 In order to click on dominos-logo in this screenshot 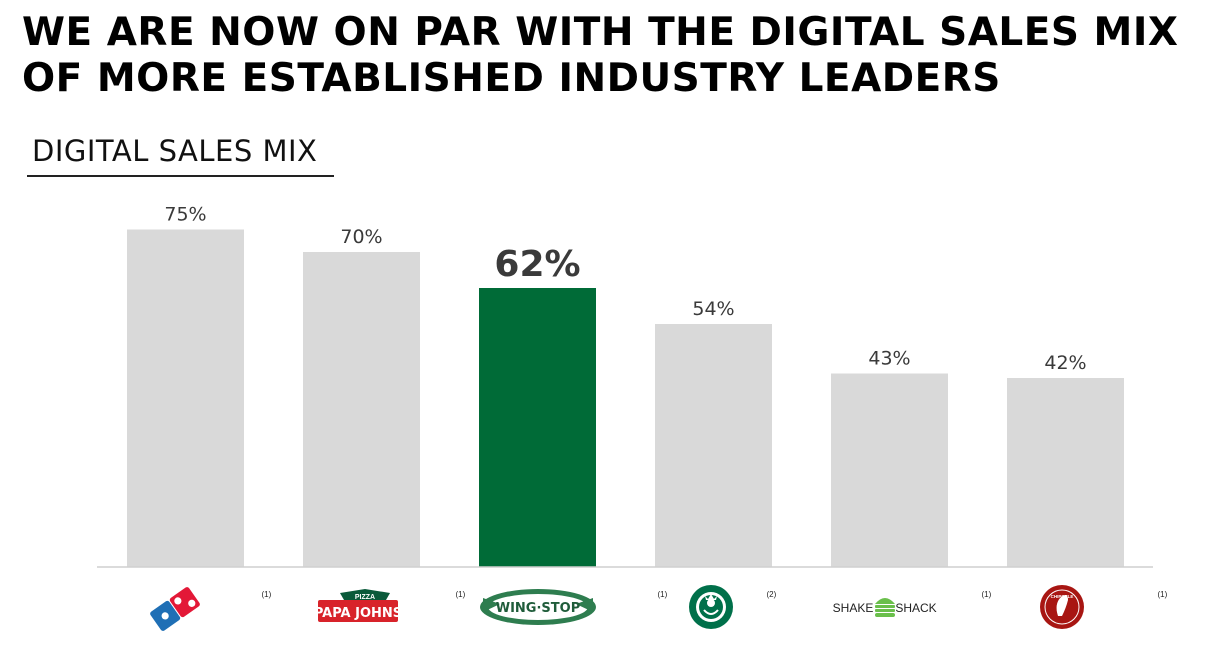, I will do `click(175, 609)`.